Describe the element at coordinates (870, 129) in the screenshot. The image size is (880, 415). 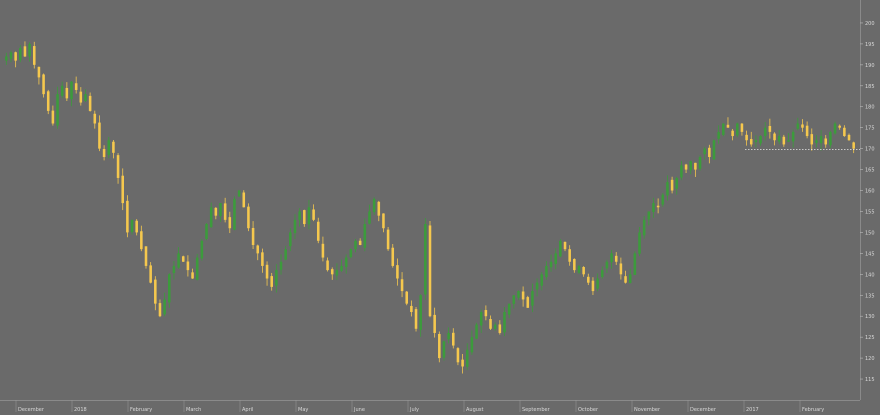
I see `price-tick-label: 175` at that location.